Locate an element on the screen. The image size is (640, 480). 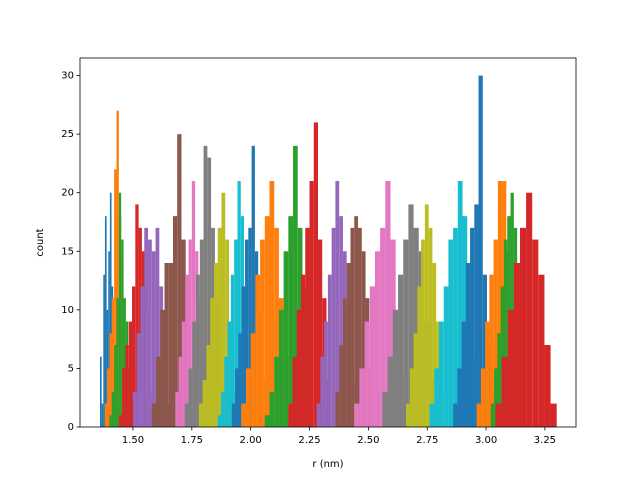
x-tick-label: 1.75 is located at coordinates (192, 440).